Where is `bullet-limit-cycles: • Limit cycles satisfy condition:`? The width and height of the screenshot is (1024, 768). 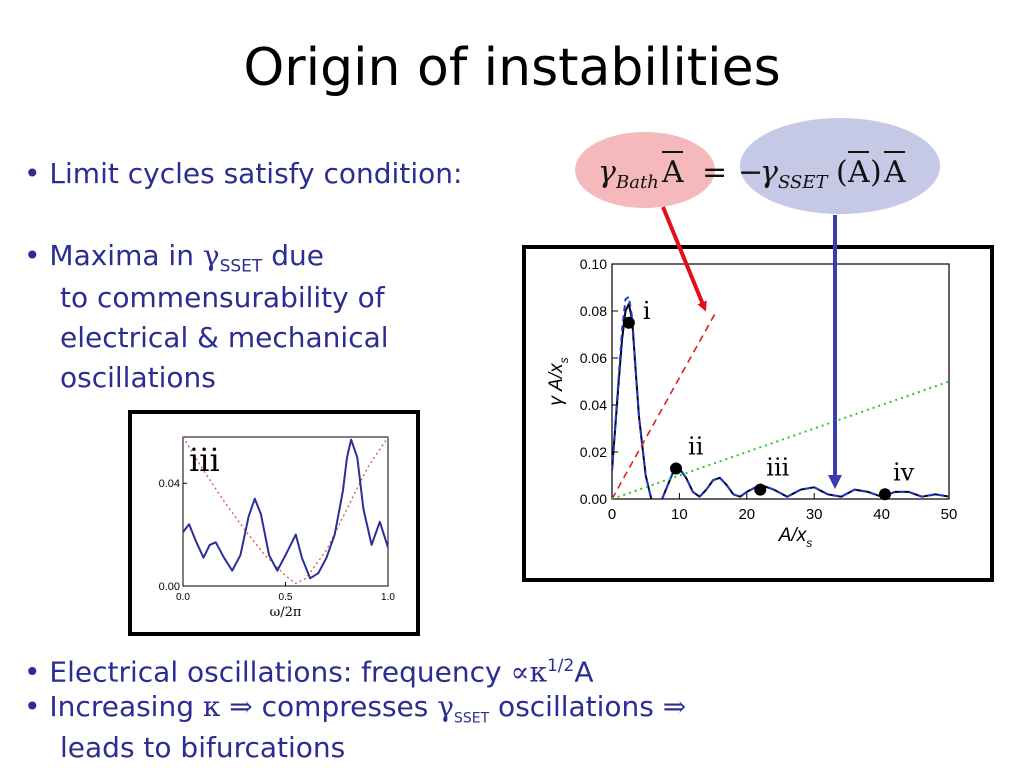
bullet-limit-cycles: • Limit cycles satisfy condition: is located at coordinates (243, 174).